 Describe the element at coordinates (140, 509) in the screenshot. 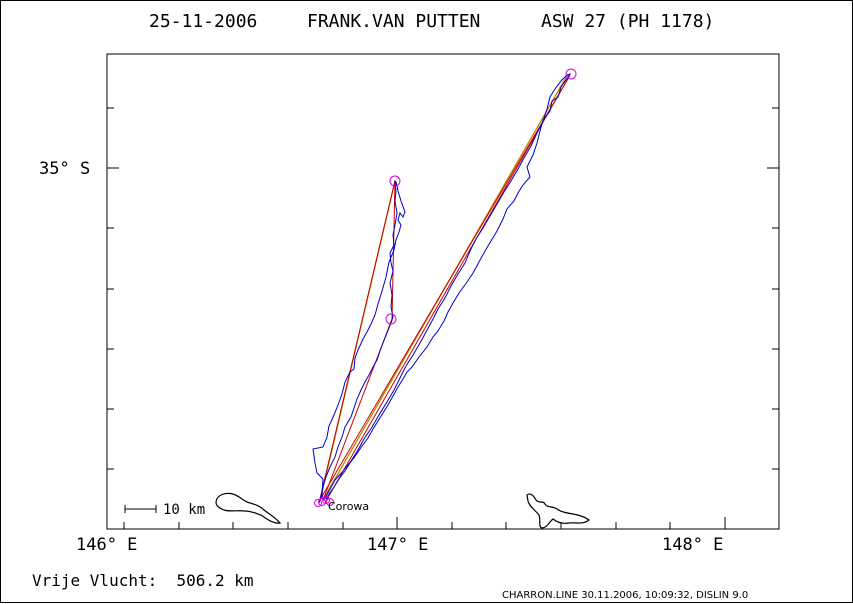

I see `scale-bar` at that location.